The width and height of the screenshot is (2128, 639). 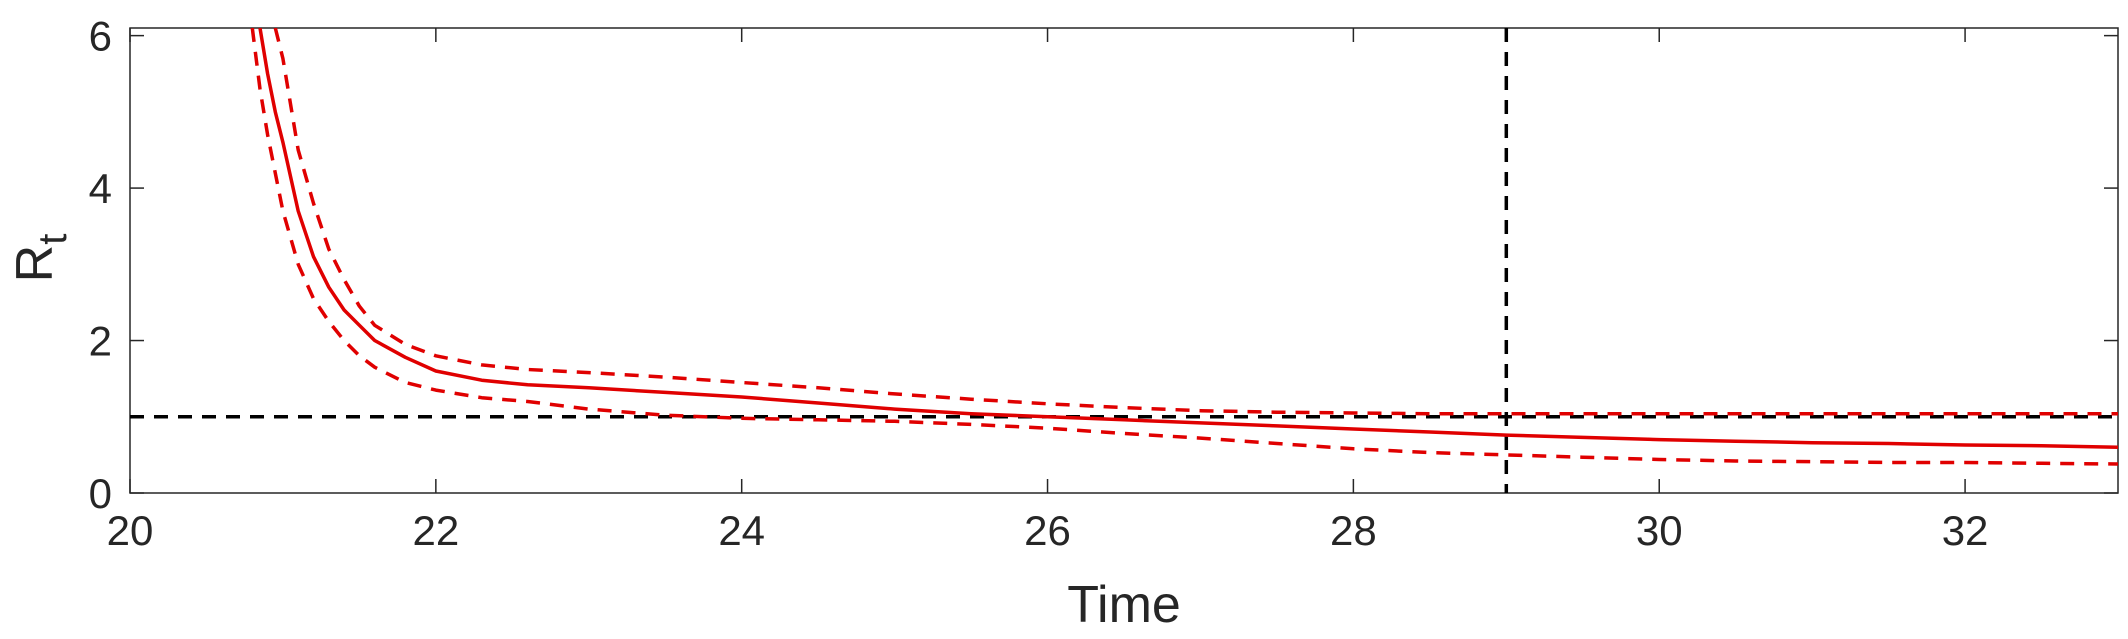 What do you see at coordinates (53, 239) in the screenshot?
I see `y-axis-label-subscript: t` at bounding box center [53, 239].